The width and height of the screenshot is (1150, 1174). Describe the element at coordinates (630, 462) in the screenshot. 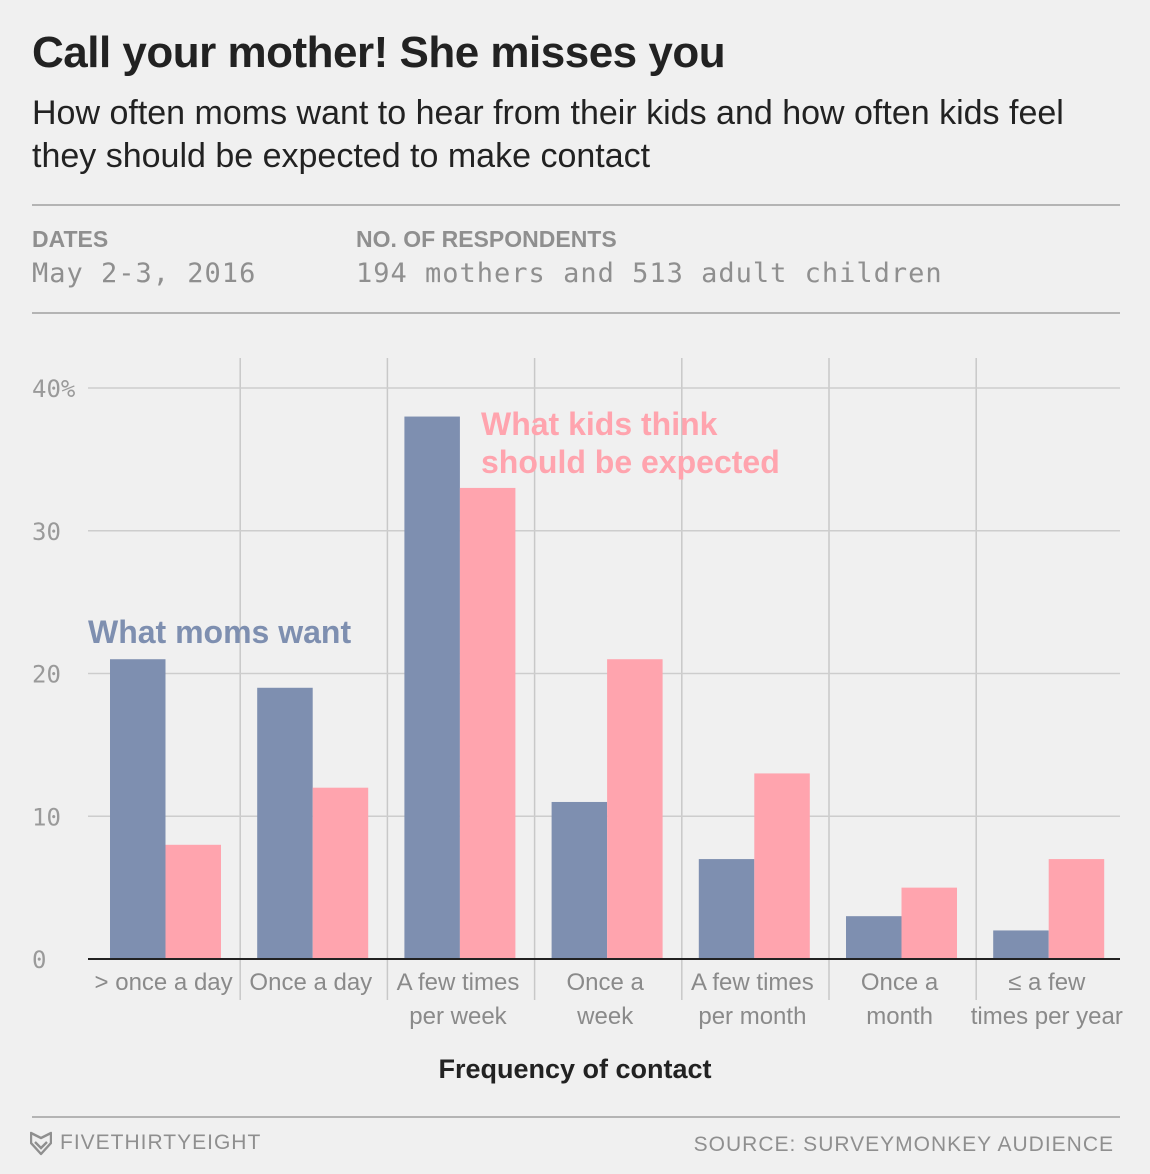

I see `kids-series-label: should be expected` at that location.